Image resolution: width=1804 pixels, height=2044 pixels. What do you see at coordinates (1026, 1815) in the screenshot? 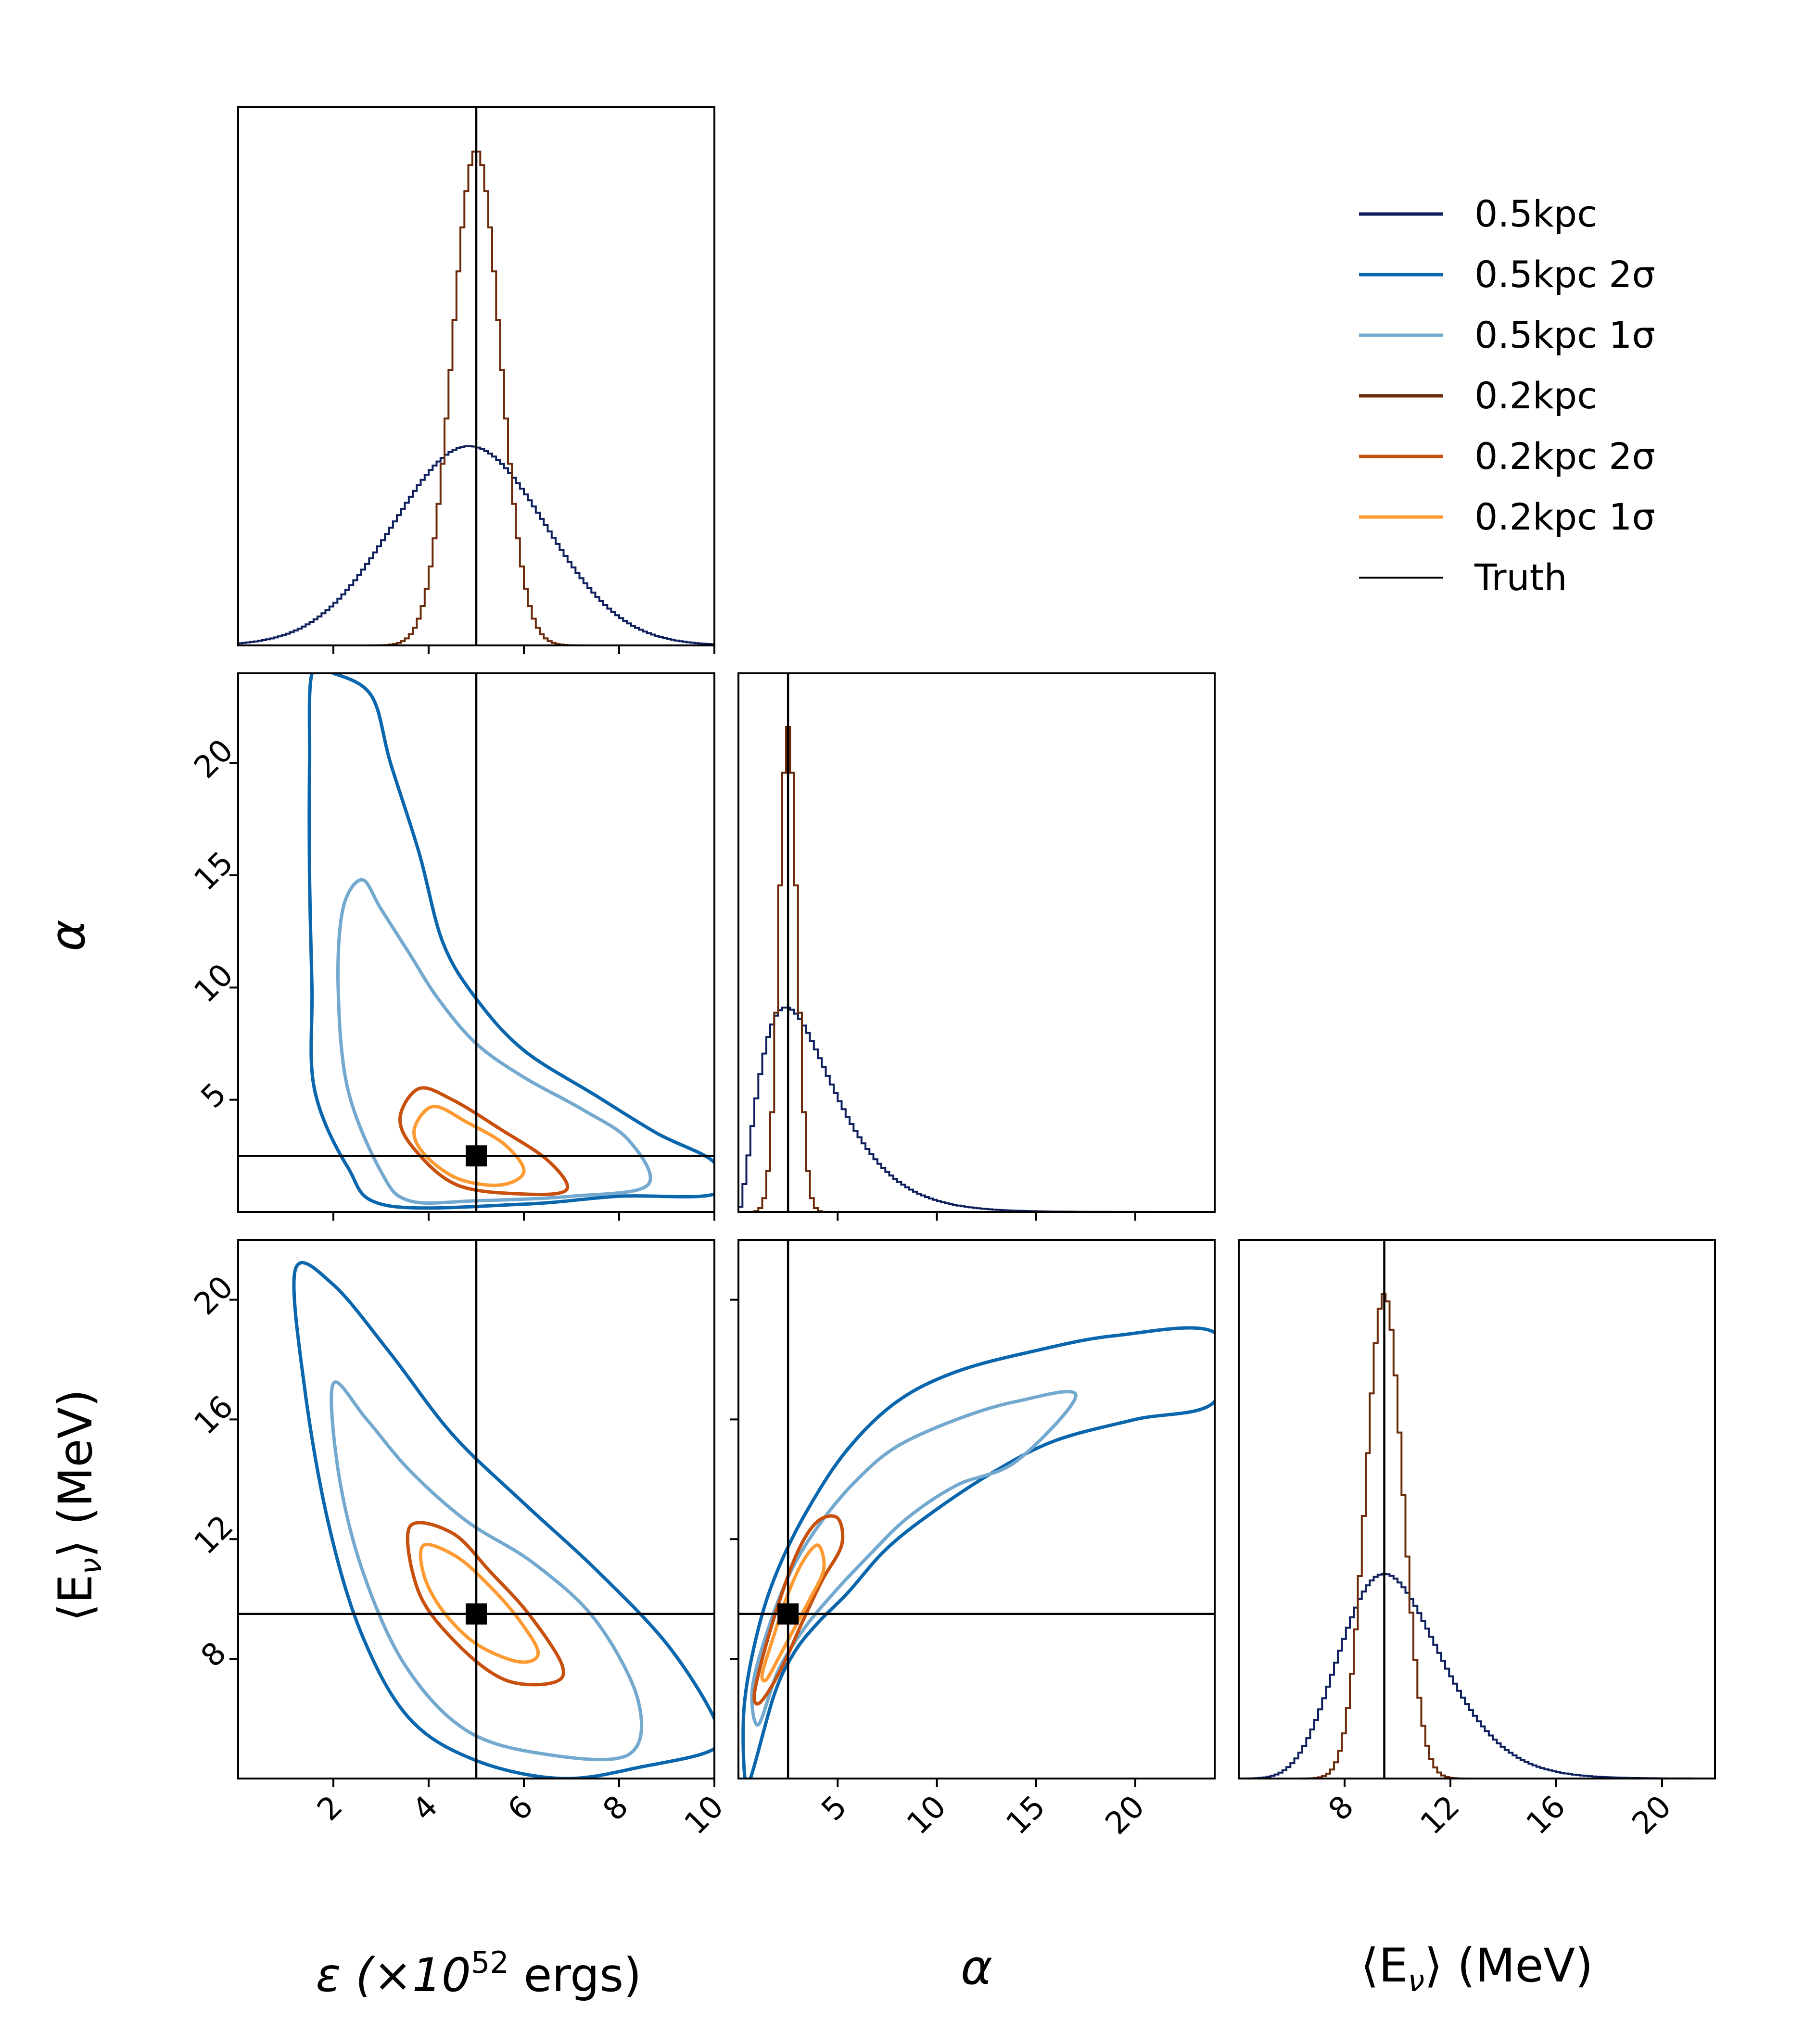
I see `x-tick-label-alpha: 15` at bounding box center [1026, 1815].